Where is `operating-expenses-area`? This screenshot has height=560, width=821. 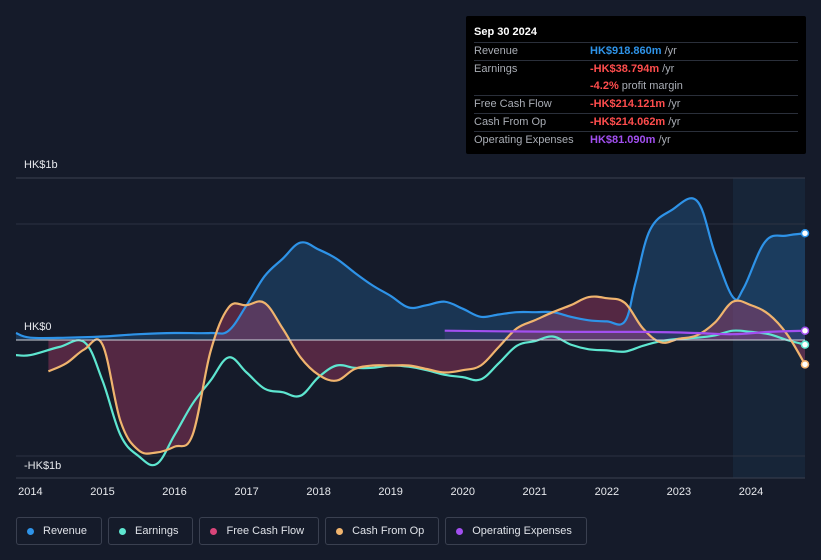 operating-expenses-area is located at coordinates (624, 335).